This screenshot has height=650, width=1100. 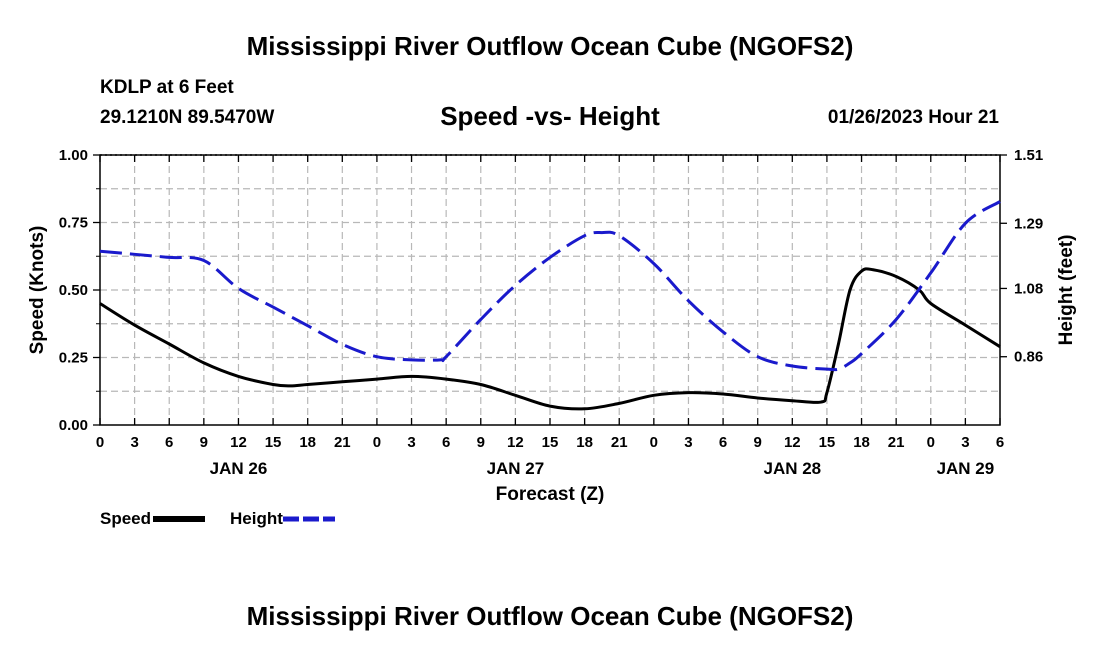 I want to click on station-label: KDLP at 6 Feet, so click(x=167, y=87).